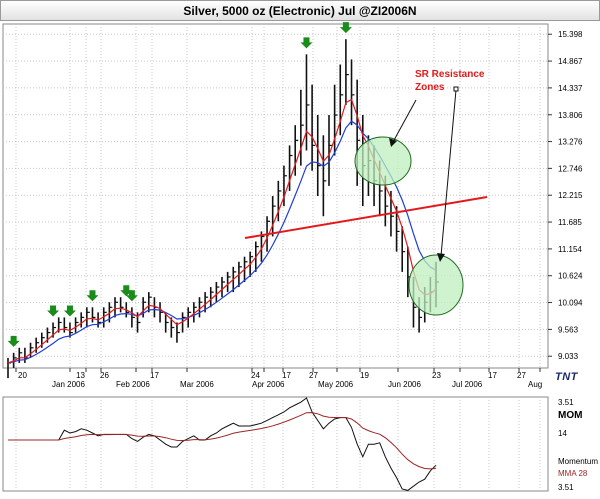  Describe the element at coordinates (573, 473) in the screenshot. I see `momentum-legend: MMA 28` at that location.